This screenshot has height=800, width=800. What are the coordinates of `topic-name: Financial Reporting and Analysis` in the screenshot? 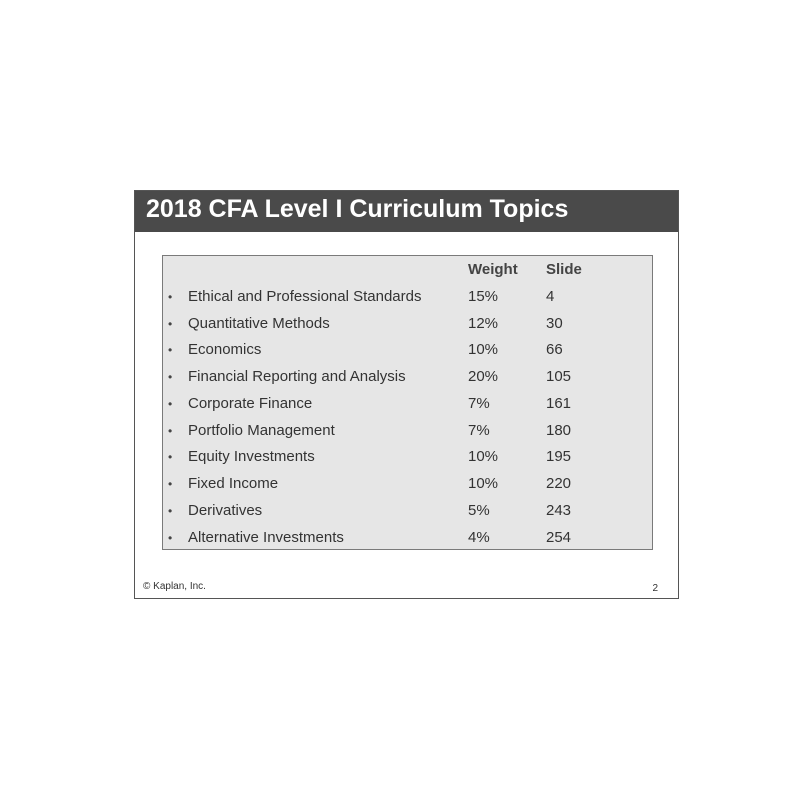 It's located at (297, 376).